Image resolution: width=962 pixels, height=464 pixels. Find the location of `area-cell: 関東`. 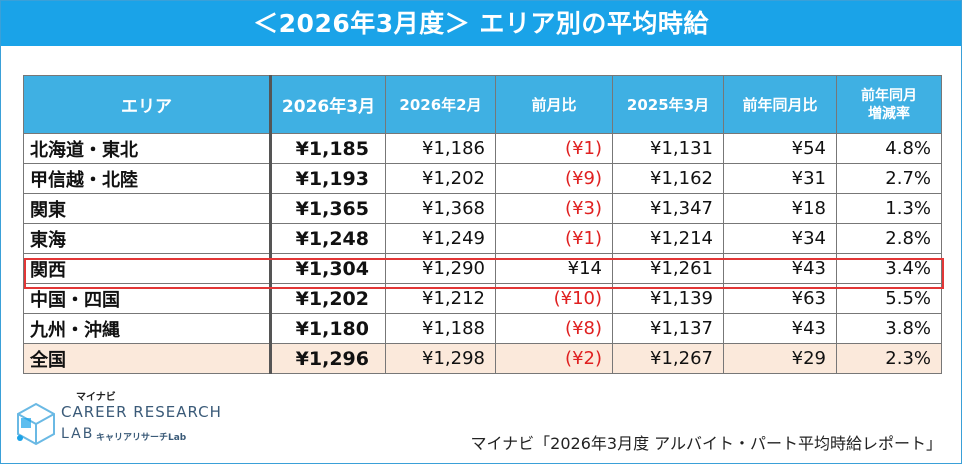

area-cell: 関東 is located at coordinates (147, 208).